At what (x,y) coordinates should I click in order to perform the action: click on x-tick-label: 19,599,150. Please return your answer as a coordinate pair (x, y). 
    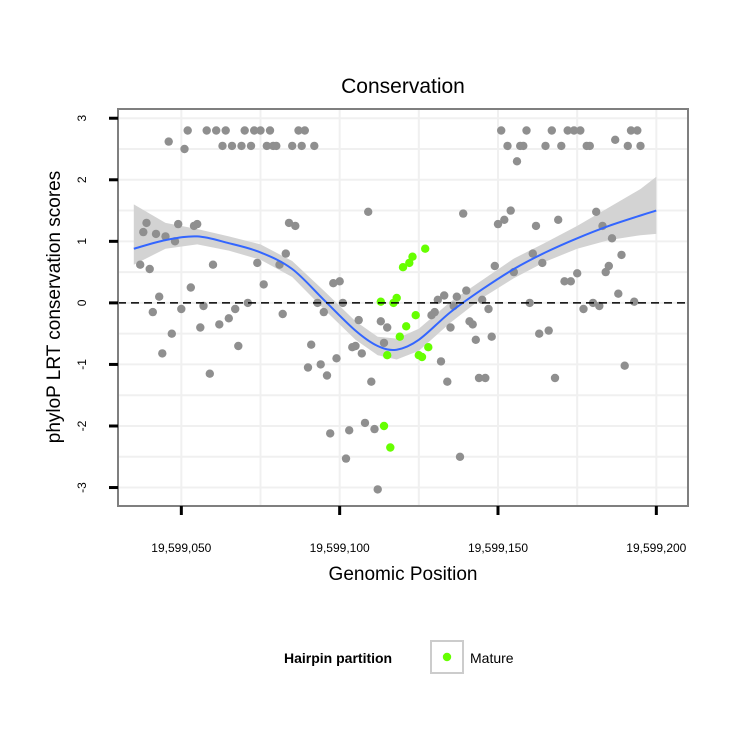
    Looking at the image, I should click on (498, 548).